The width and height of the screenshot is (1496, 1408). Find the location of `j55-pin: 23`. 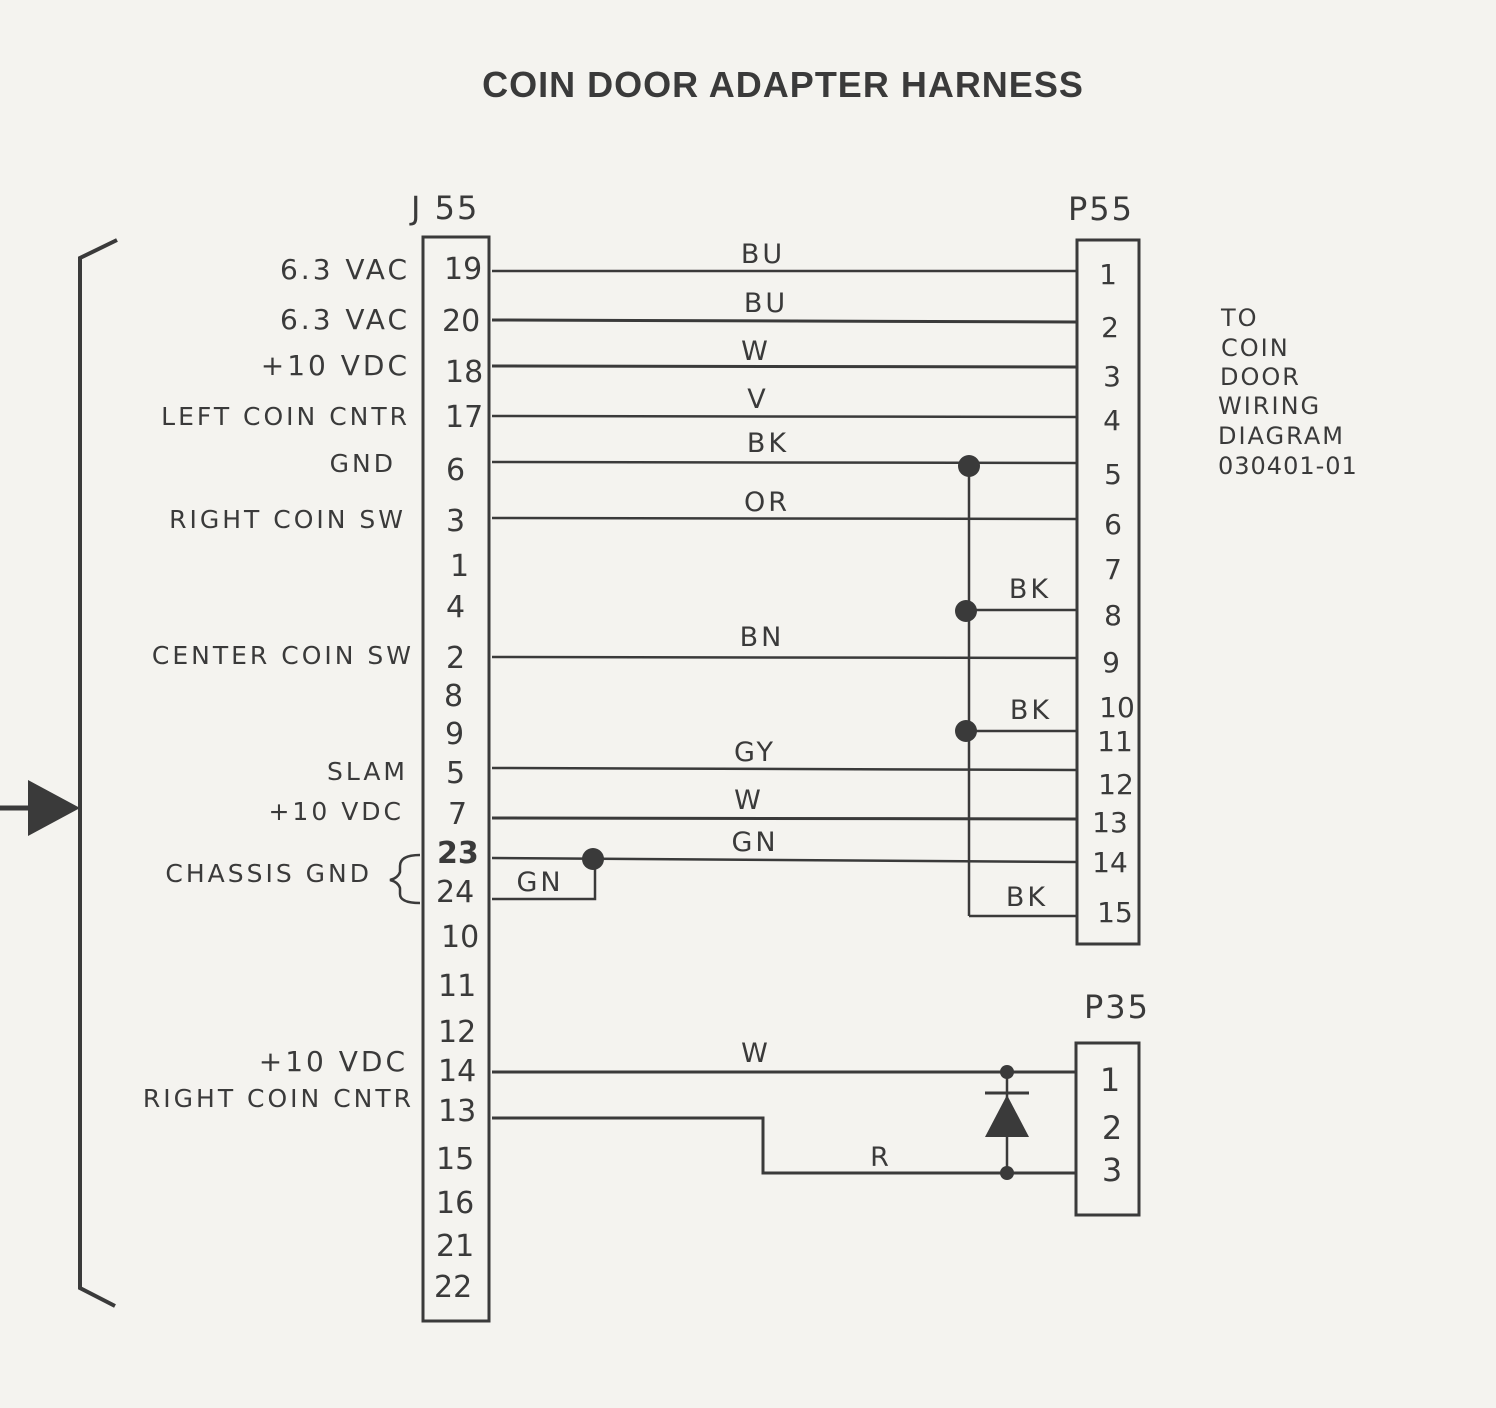

j55-pin: 23 is located at coordinates (458, 853).